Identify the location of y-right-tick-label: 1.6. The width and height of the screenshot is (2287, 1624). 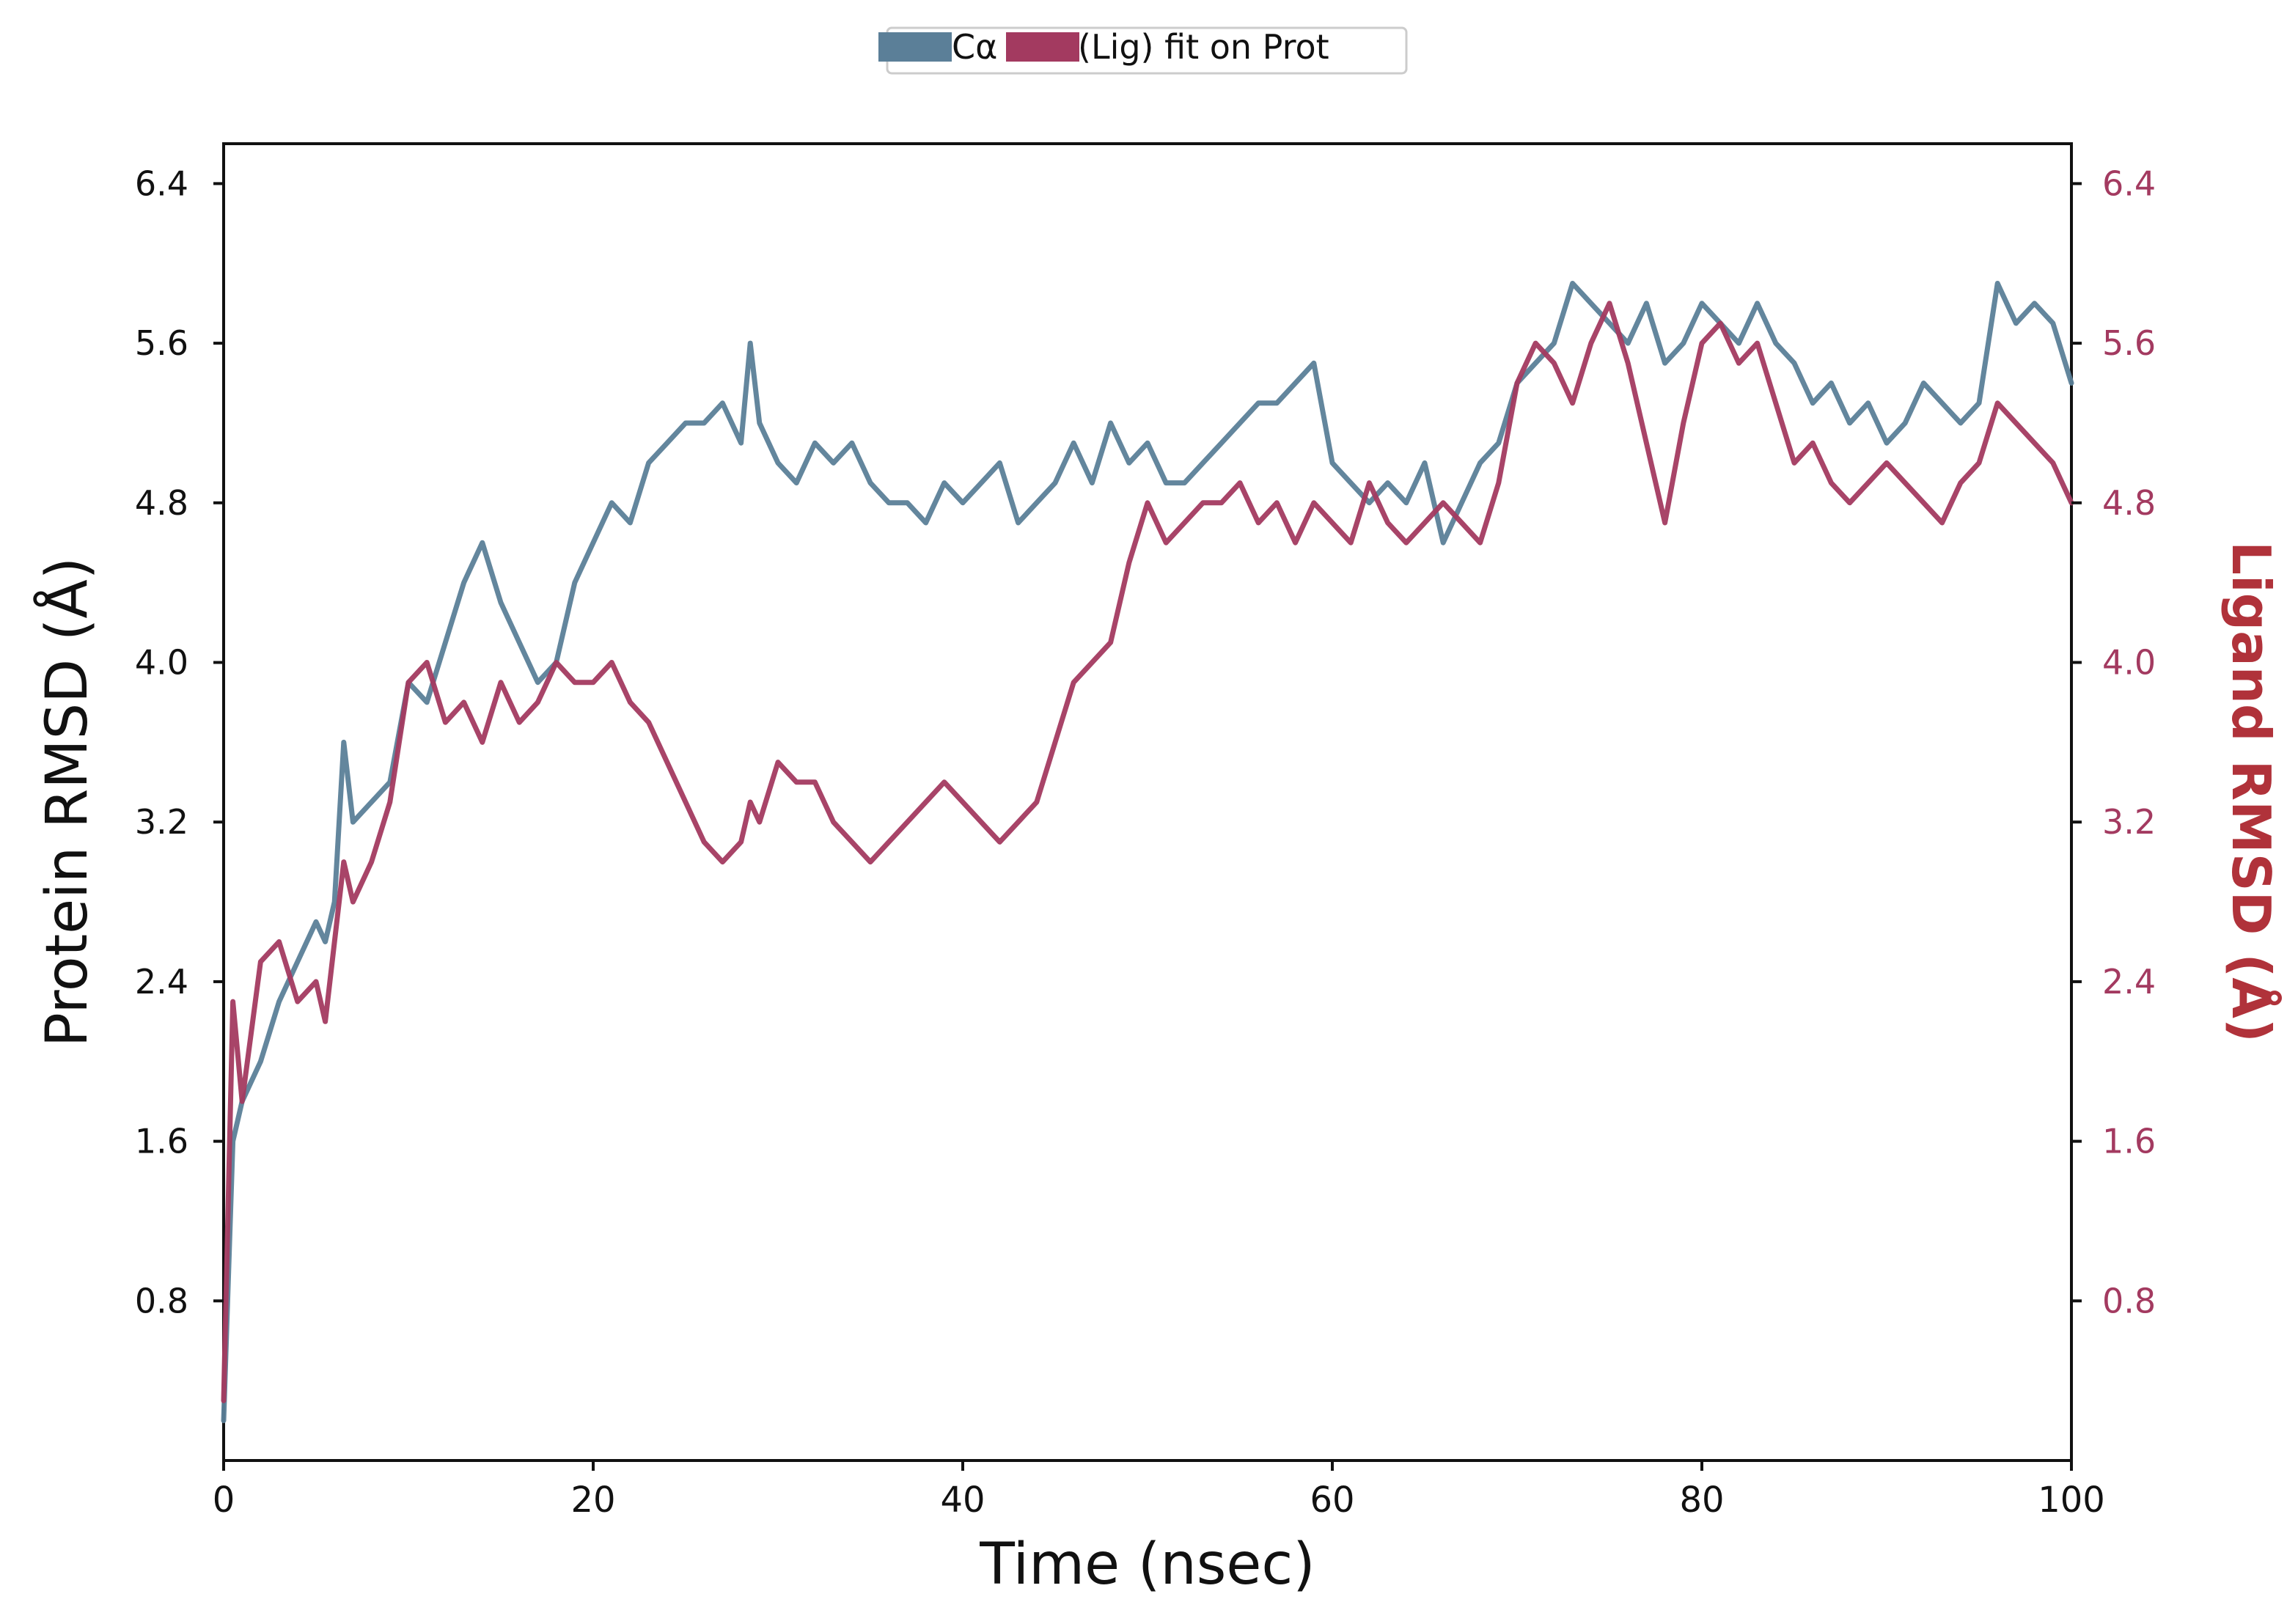
(2129, 1141).